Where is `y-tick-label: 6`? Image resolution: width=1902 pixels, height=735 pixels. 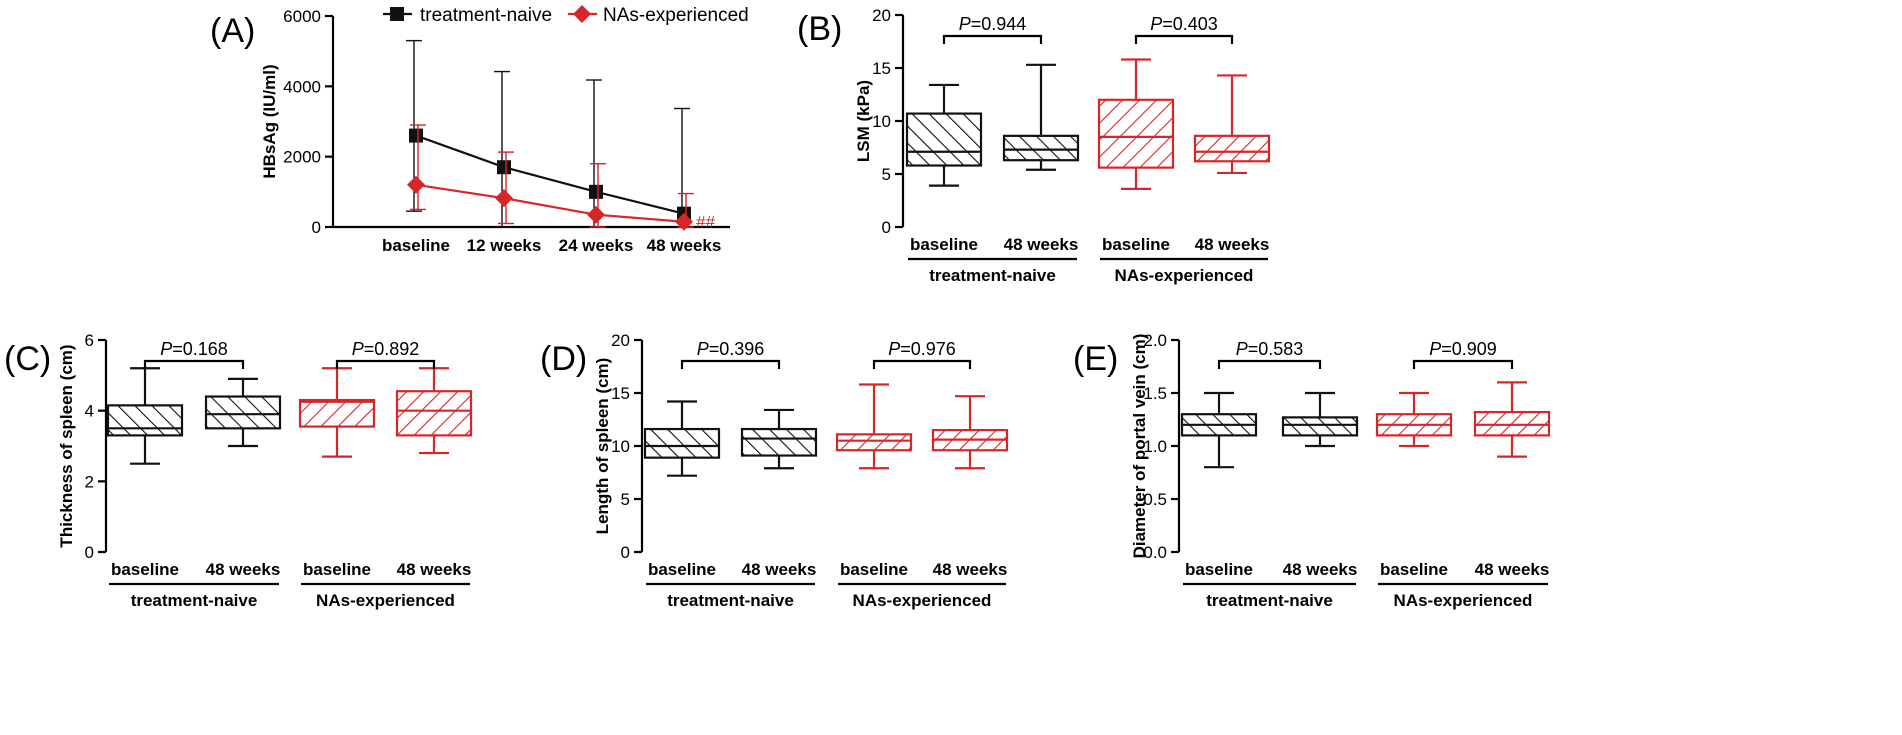
y-tick-label: 6 is located at coordinates (89, 340).